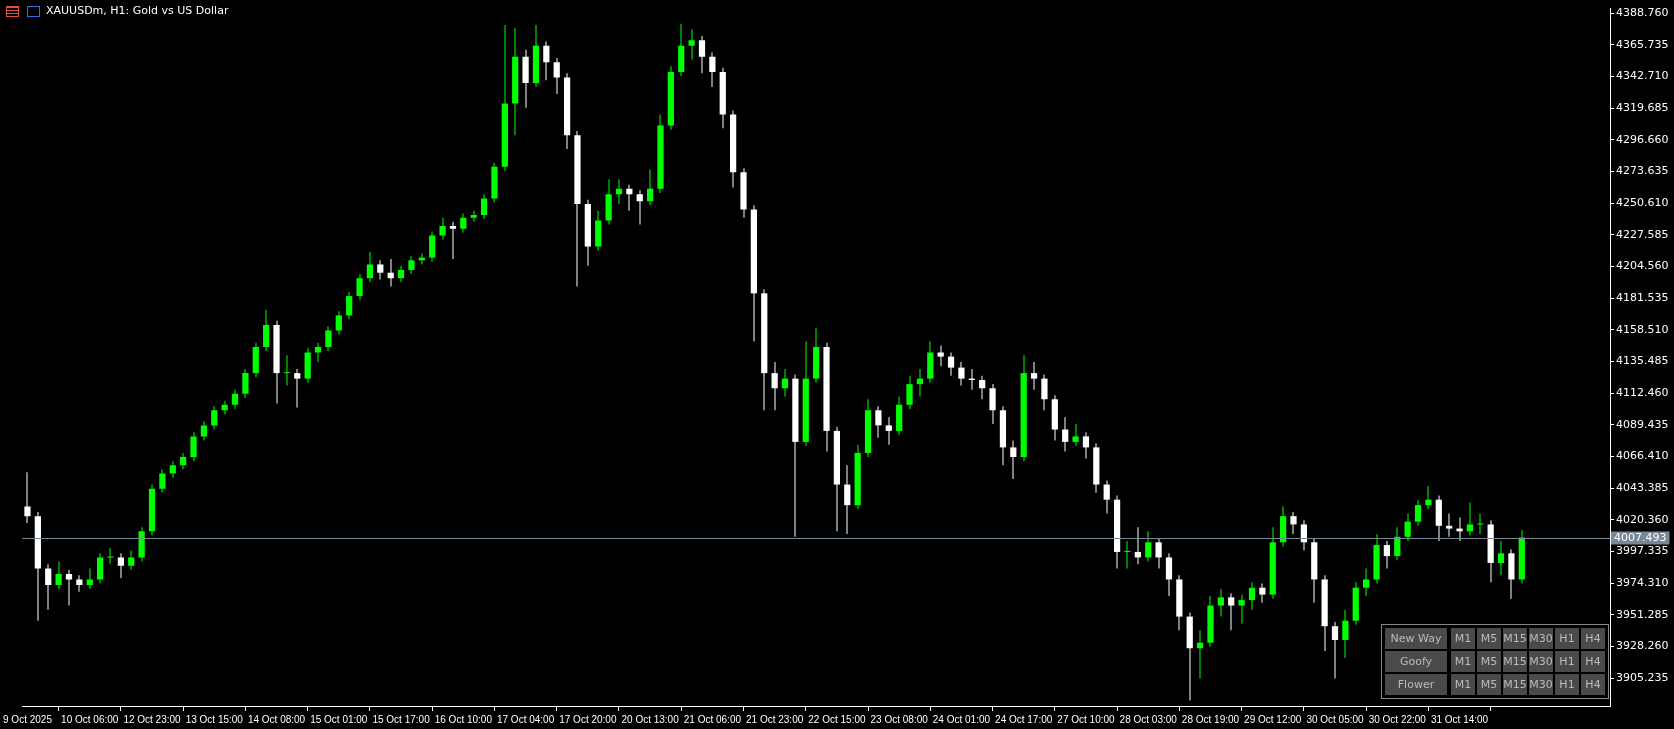 This screenshot has height=729, width=1674. I want to click on y-tick-label: 4158.510, so click(1642, 329).